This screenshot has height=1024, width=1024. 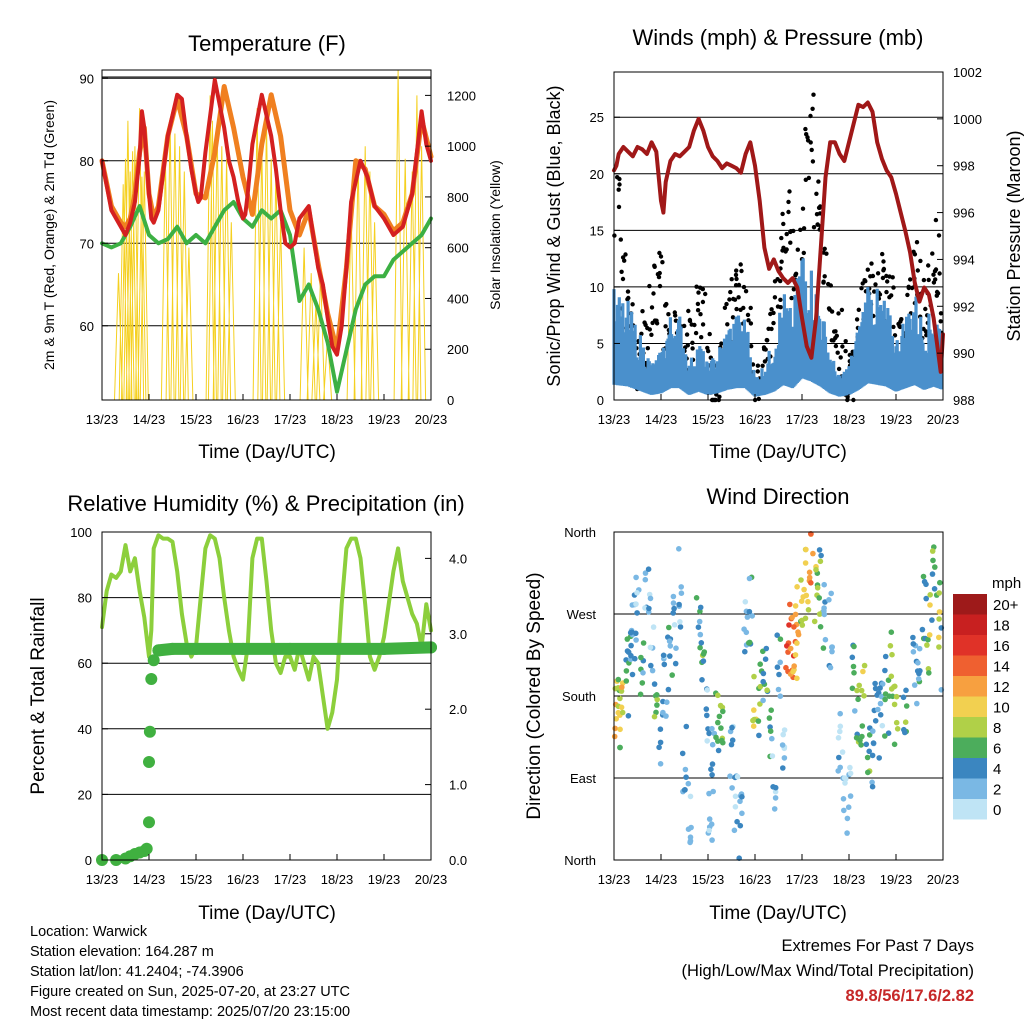 What do you see at coordinates (458, 349) in the screenshot?
I see `solar-ytick-label: 200` at bounding box center [458, 349].